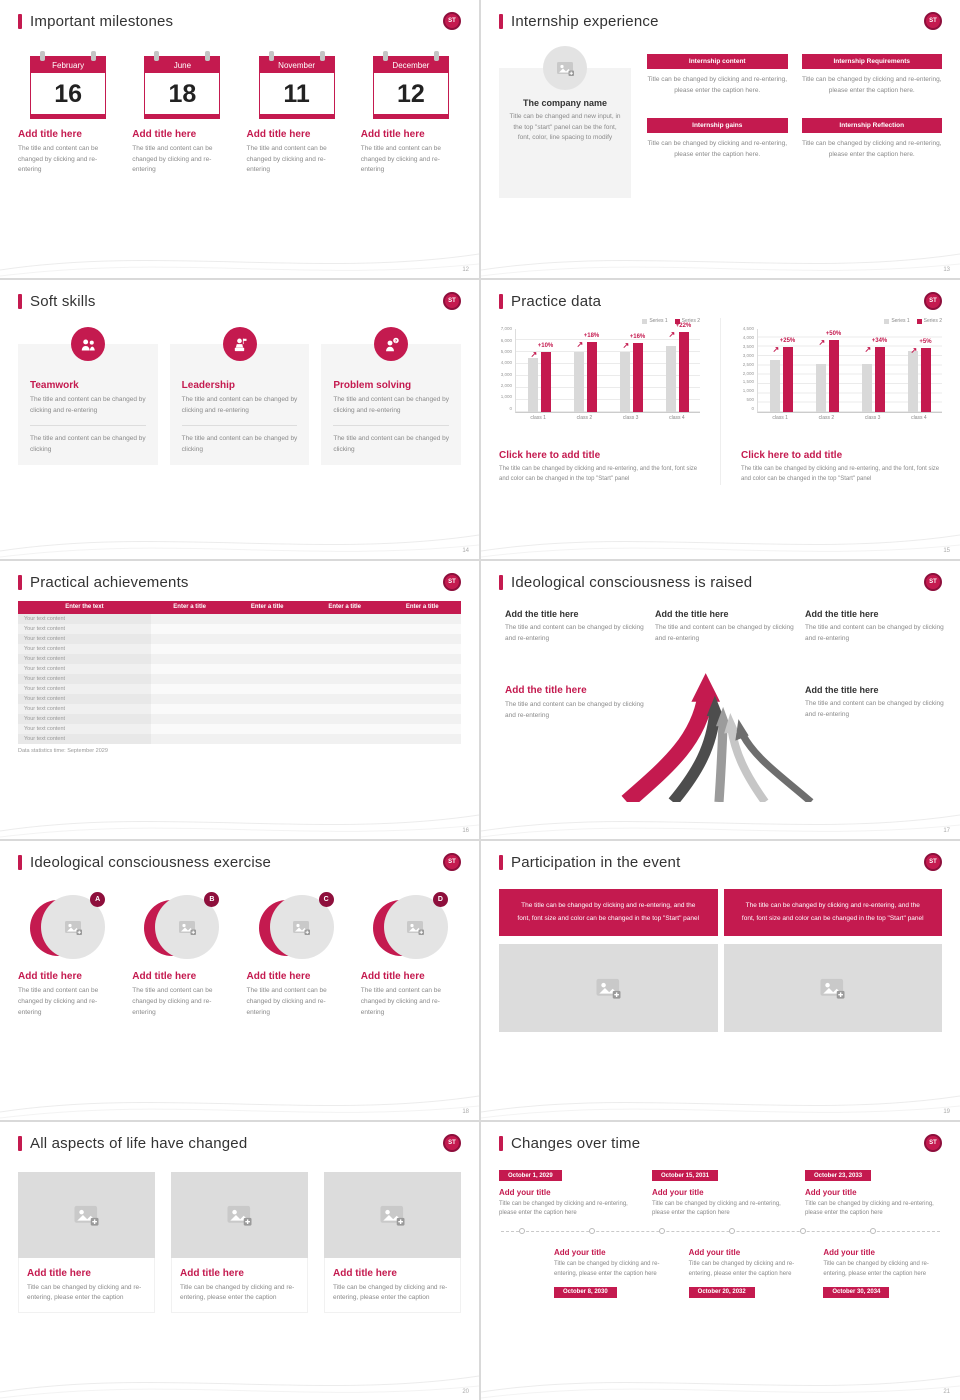  I want to click on legend-item: Series 1, so click(655, 321).